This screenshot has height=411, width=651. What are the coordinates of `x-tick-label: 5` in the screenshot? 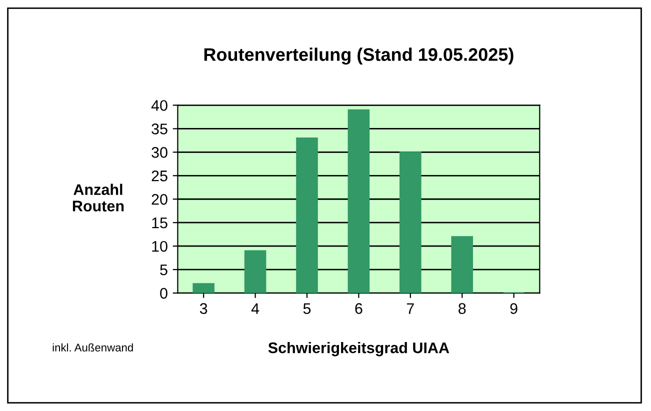 It's located at (307, 308).